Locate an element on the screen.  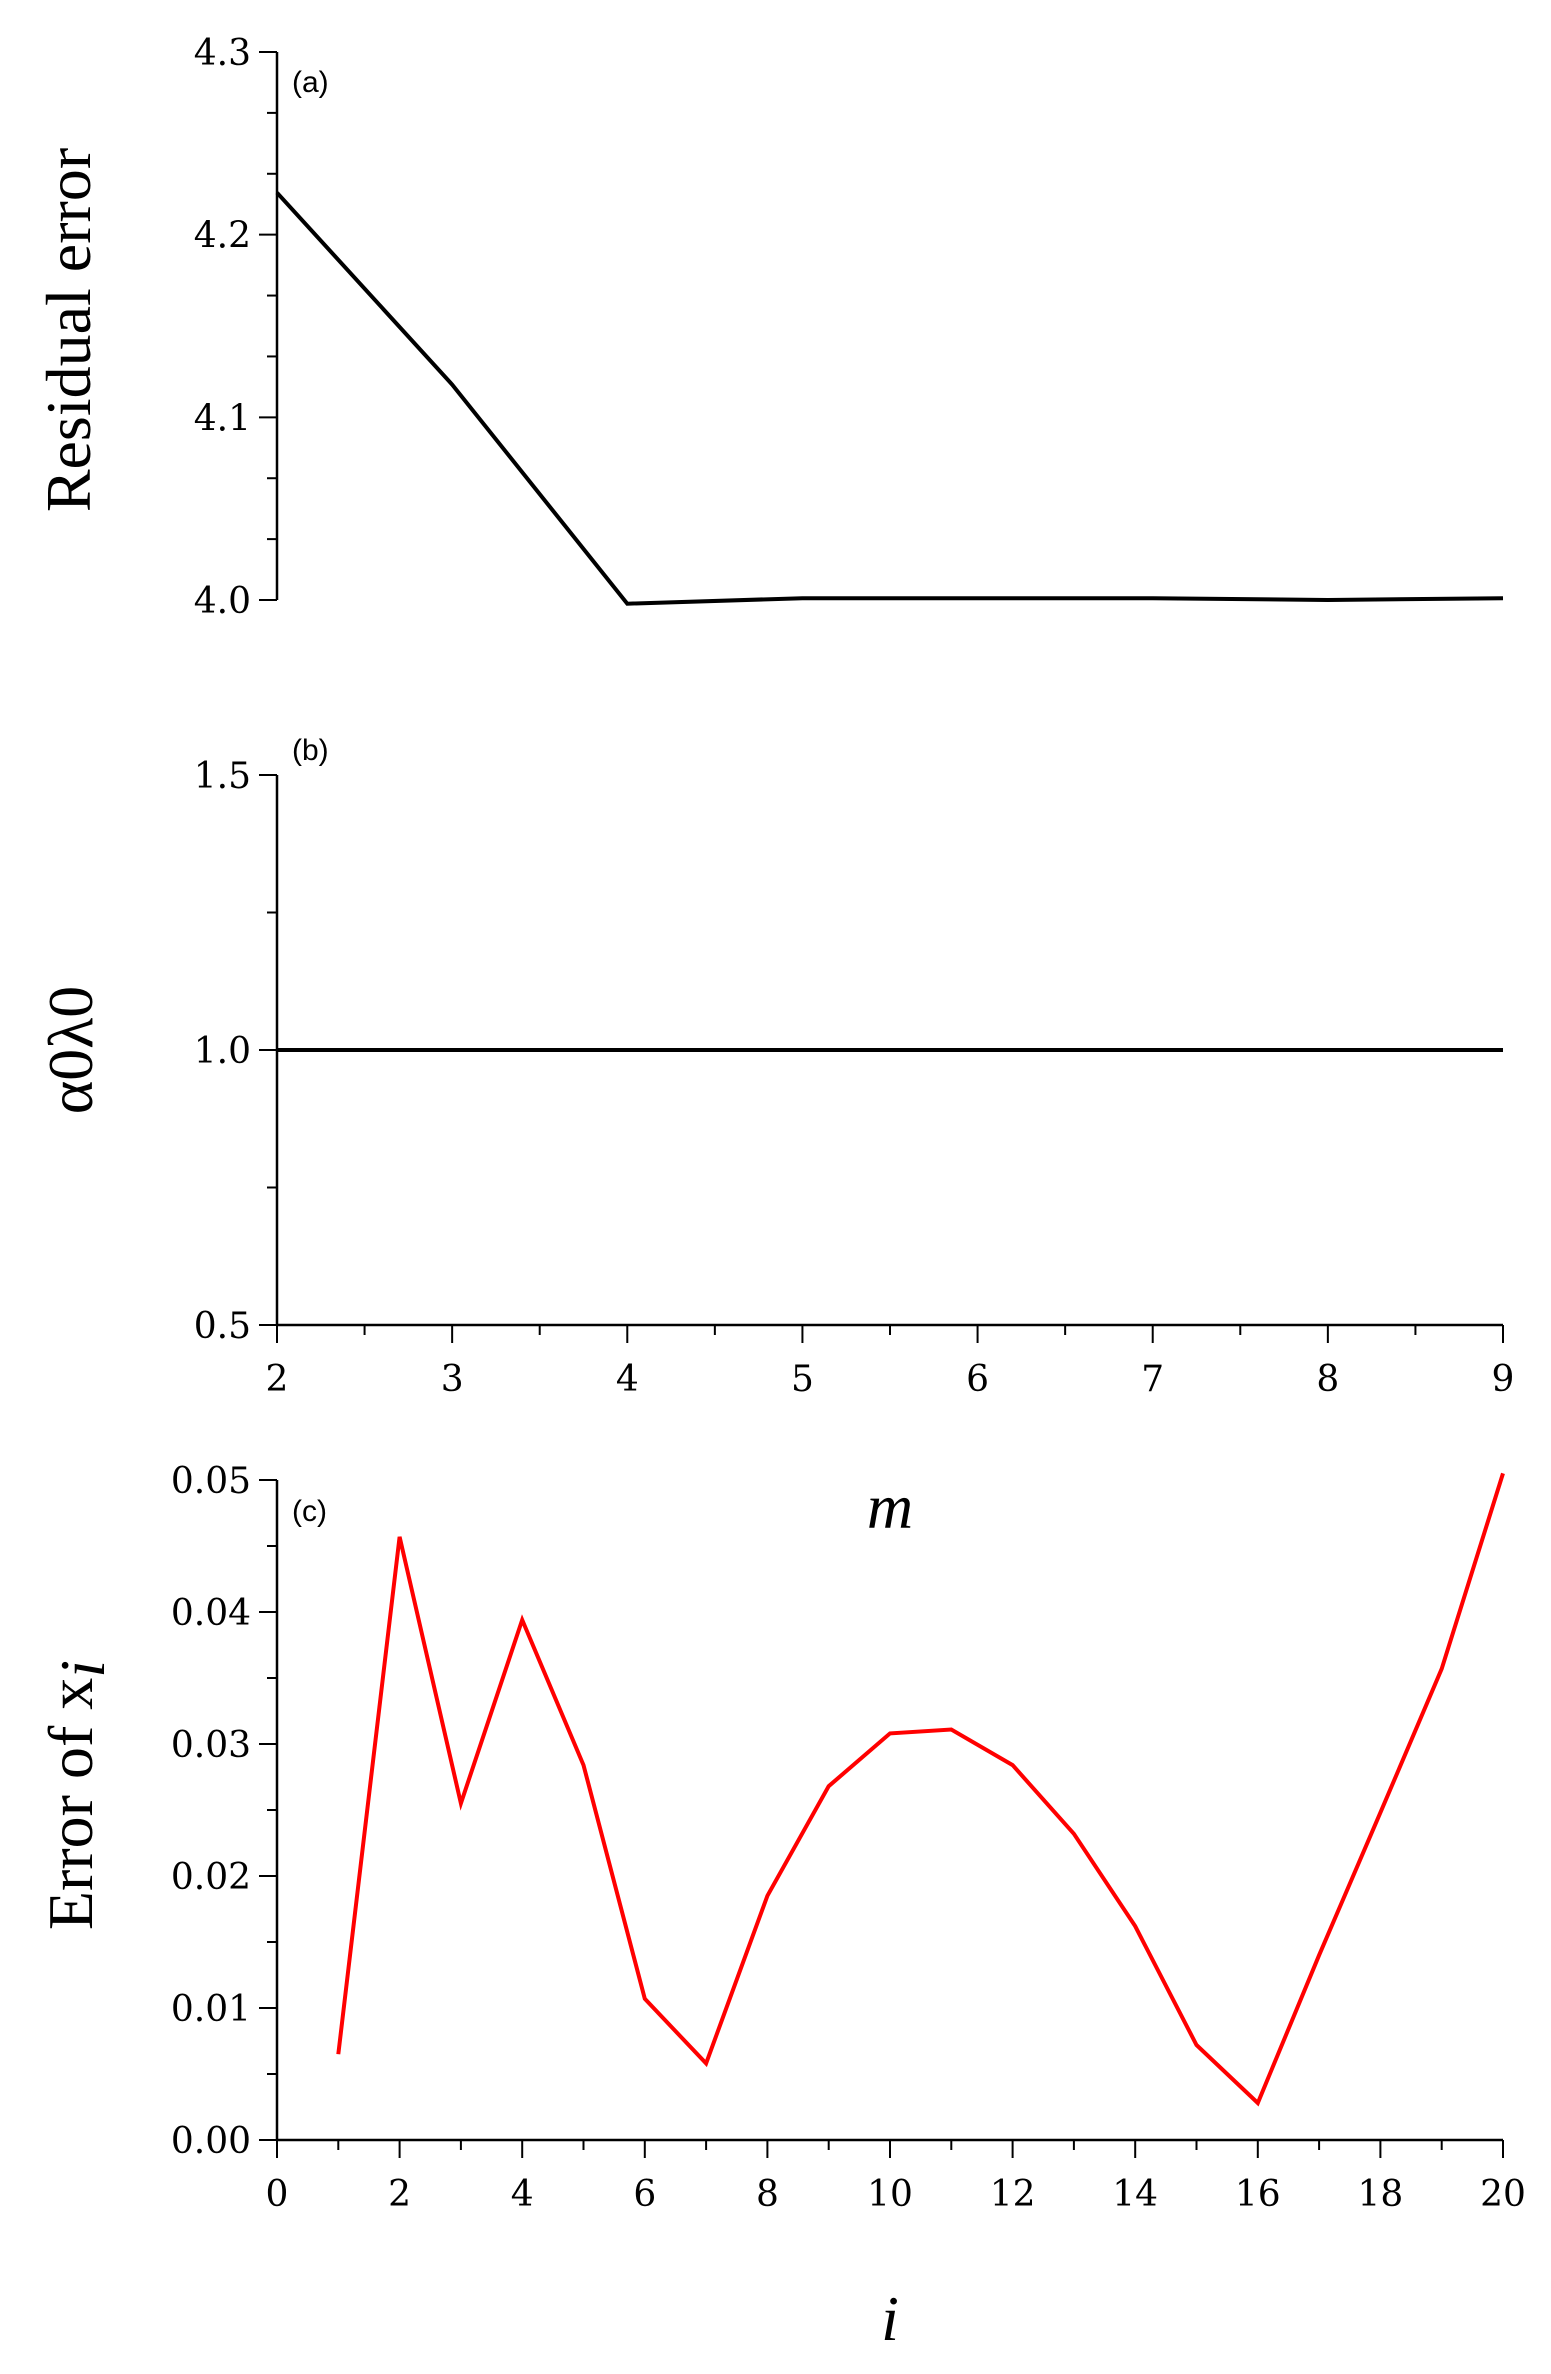
panel-c-label: (c) is located at coordinates (309, 1511).